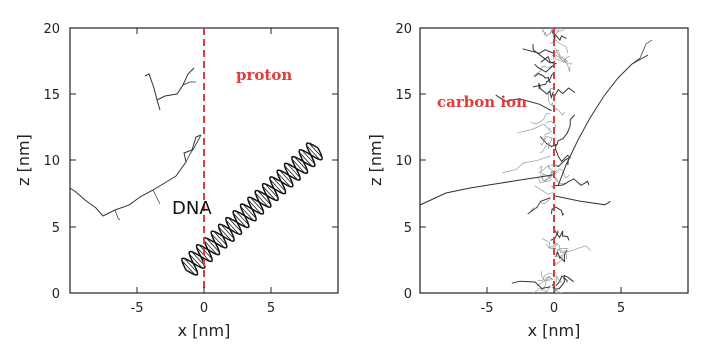  Describe the element at coordinates (135, 144) in the screenshot. I see `electron-tracks` at that location.